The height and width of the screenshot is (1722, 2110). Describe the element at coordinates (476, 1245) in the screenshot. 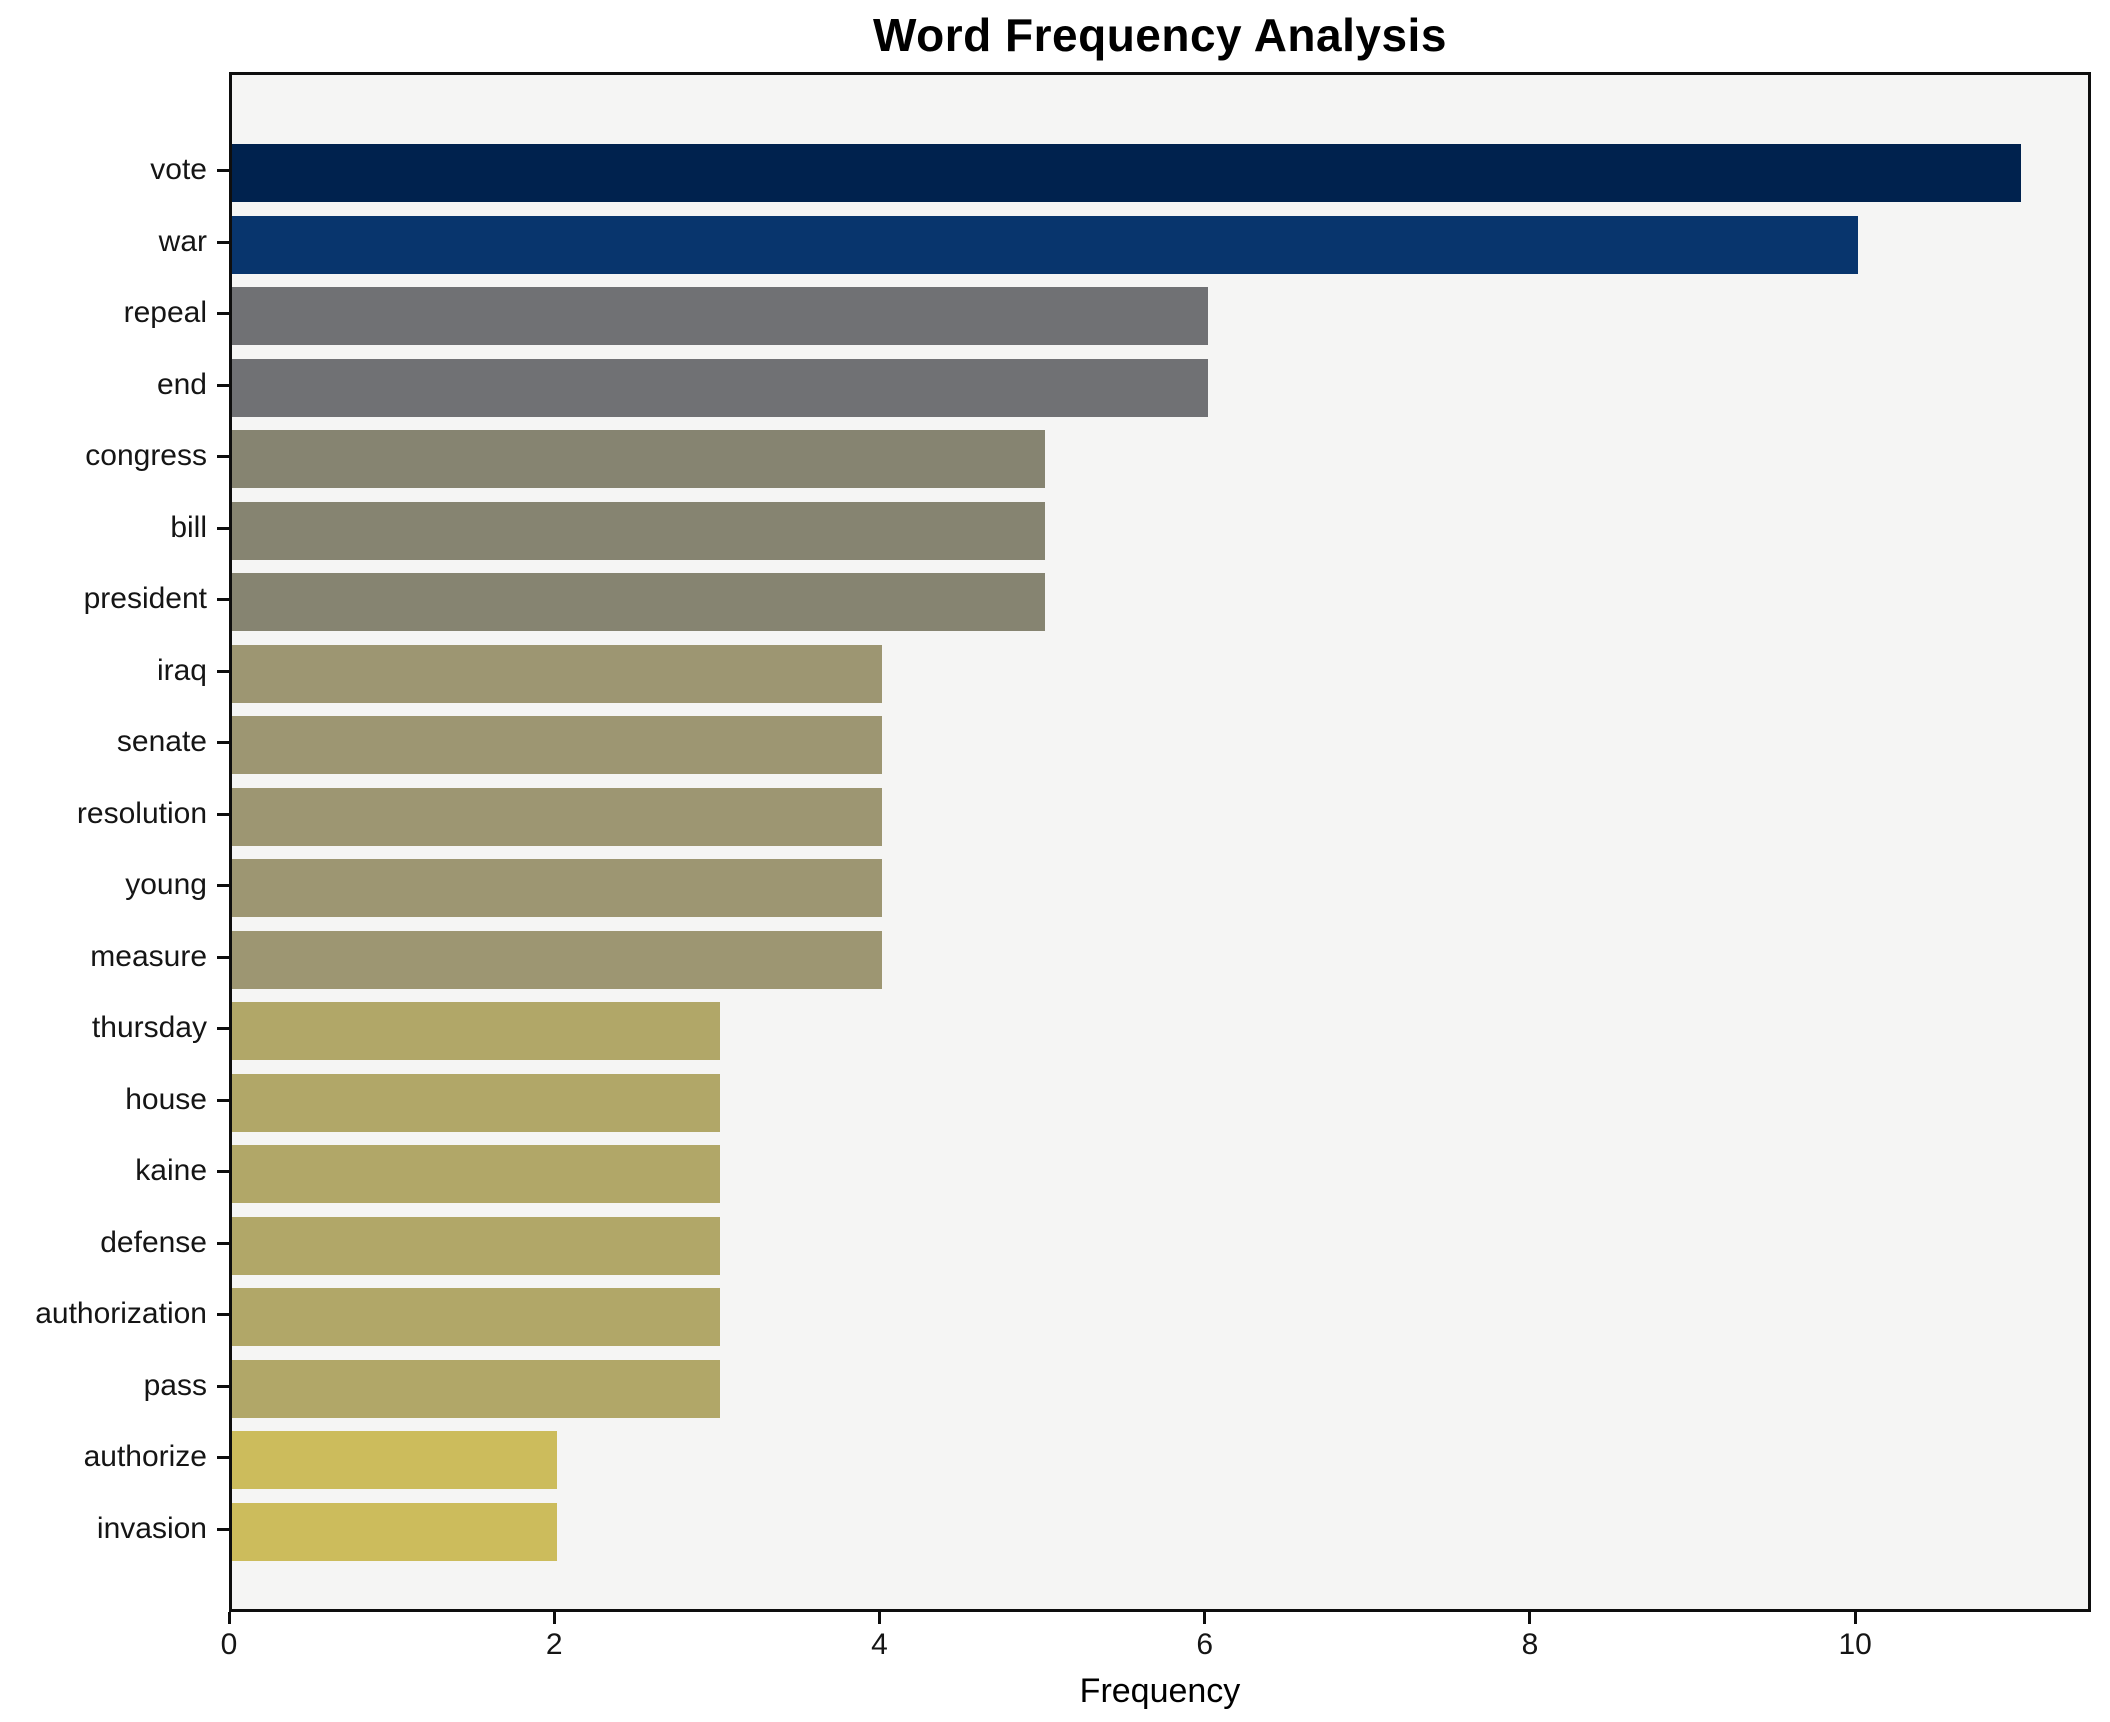

I see `bar-defense` at that location.